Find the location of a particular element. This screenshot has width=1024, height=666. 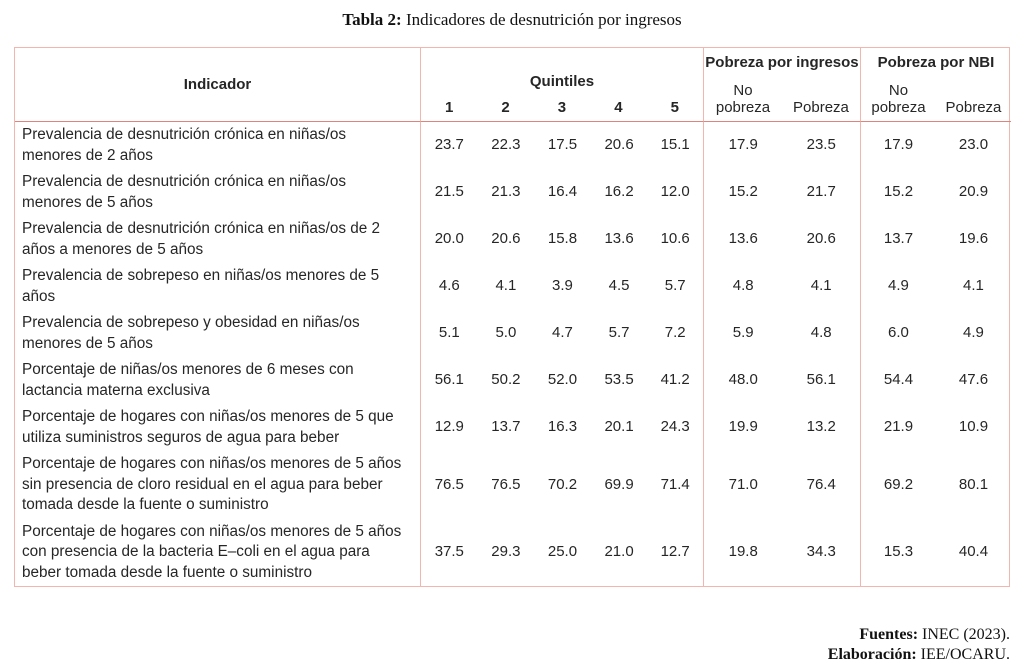

quintile-value: 5.0 is located at coordinates (506, 333).